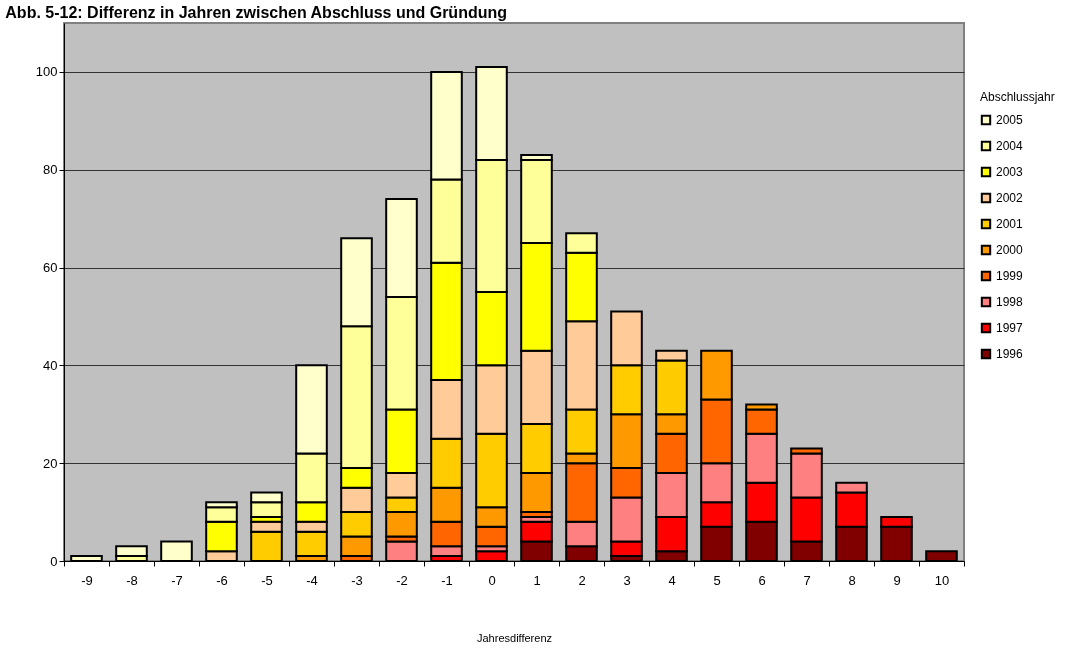  Describe the element at coordinates (897, 580) in the screenshot. I see `x-tick-label: 9` at that location.